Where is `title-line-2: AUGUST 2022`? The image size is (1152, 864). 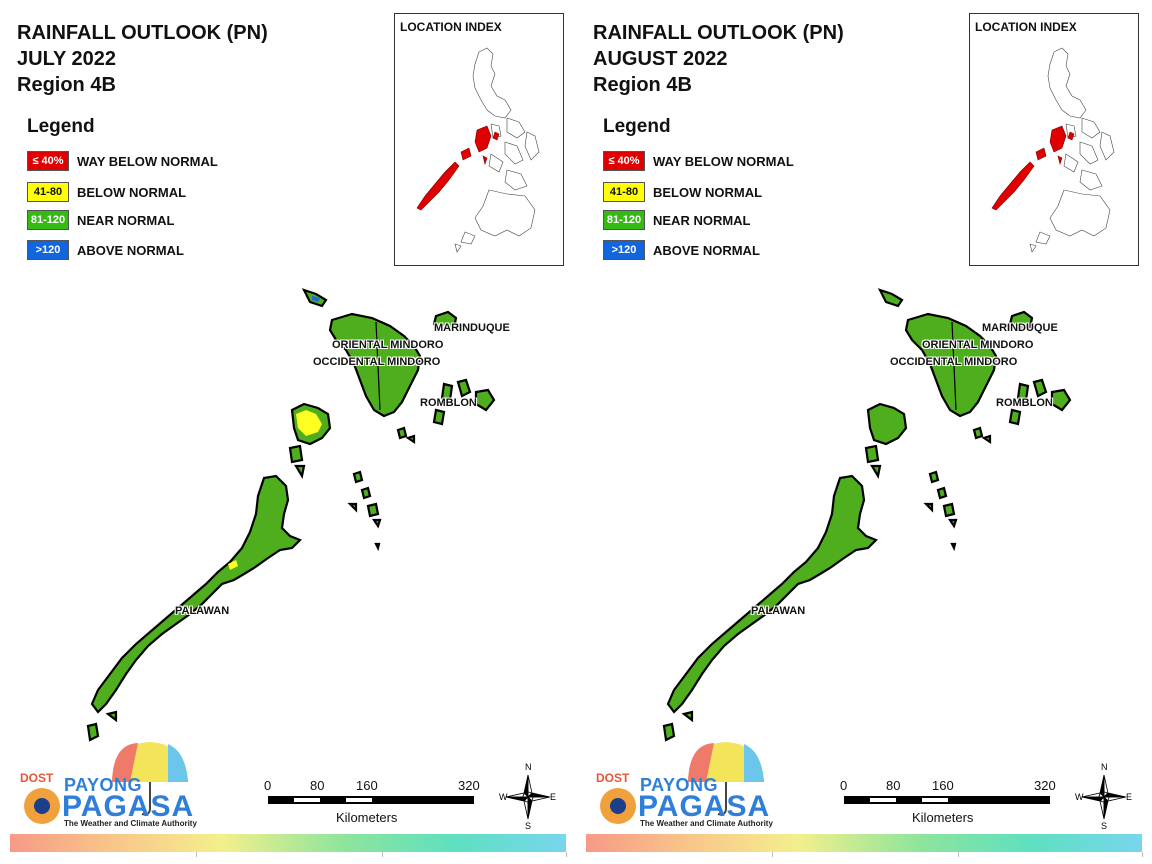 title-line-2: AUGUST 2022 is located at coordinates (660, 59).